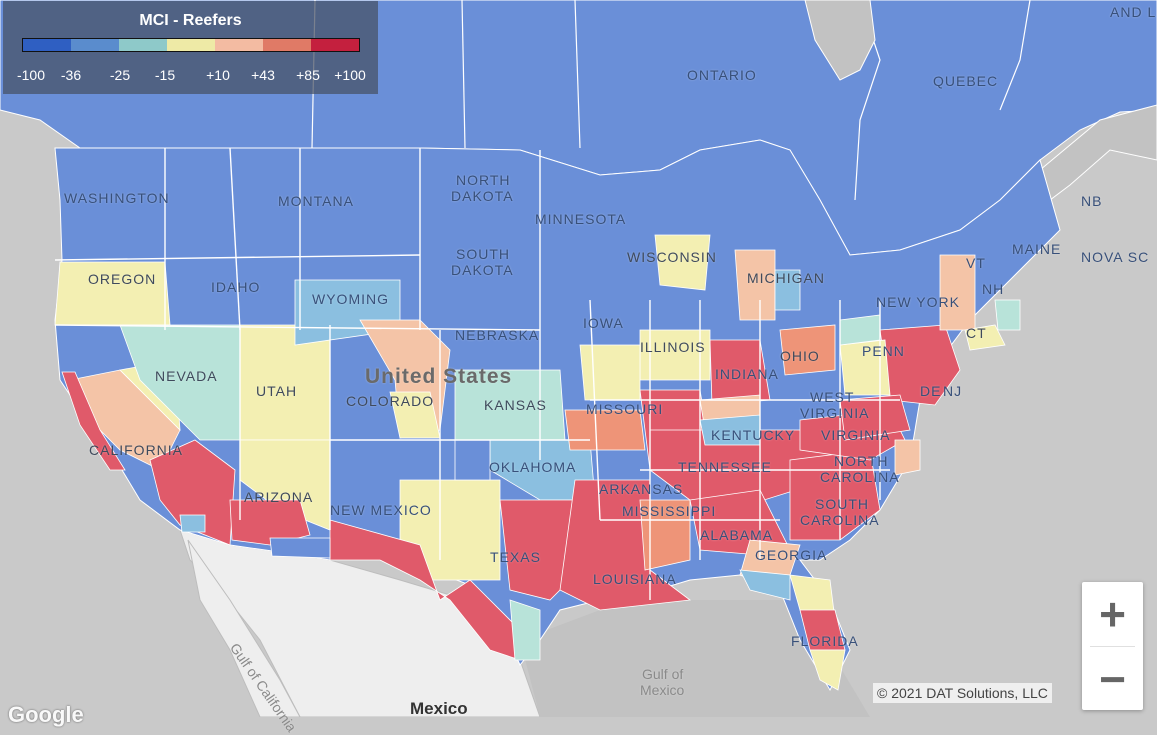  I want to click on label-ohio: OHIO, so click(800, 356).